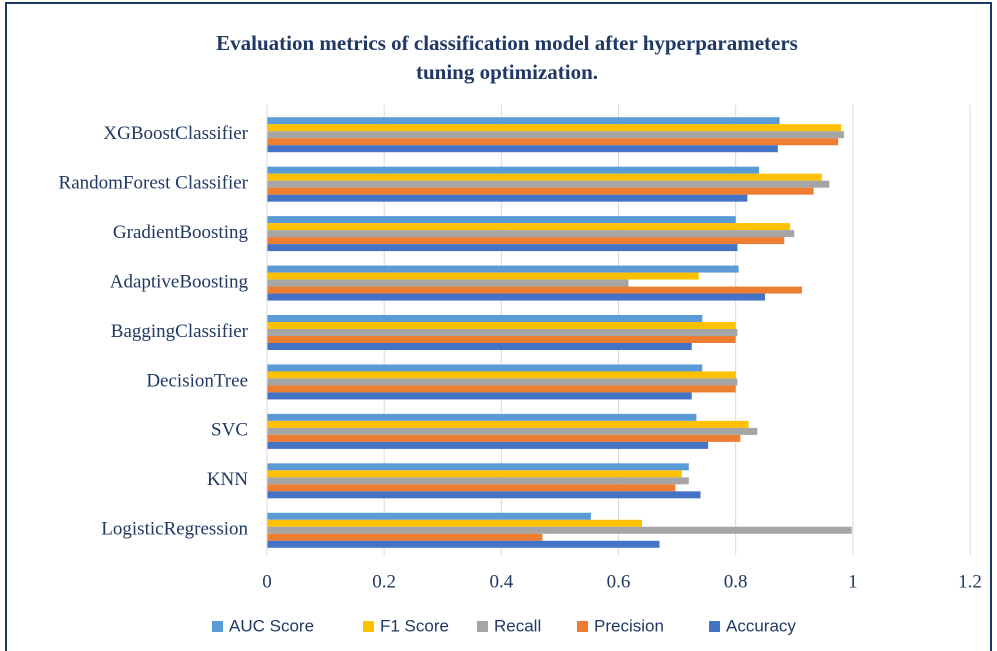 The width and height of the screenshot is (997, 651). Describe the element at coordinates (180, 331) in the screenshot. I see `y-tick-label: BaggingClassifier` at that location.